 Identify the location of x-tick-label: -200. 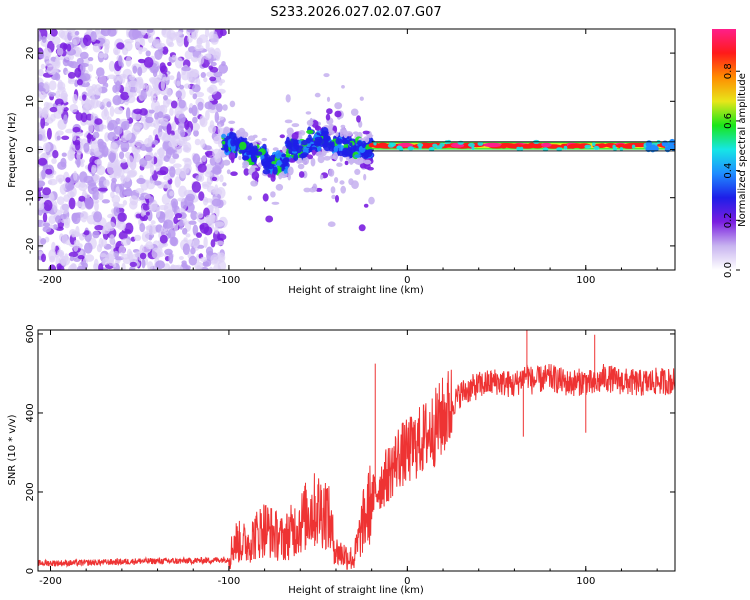
(50, 280).